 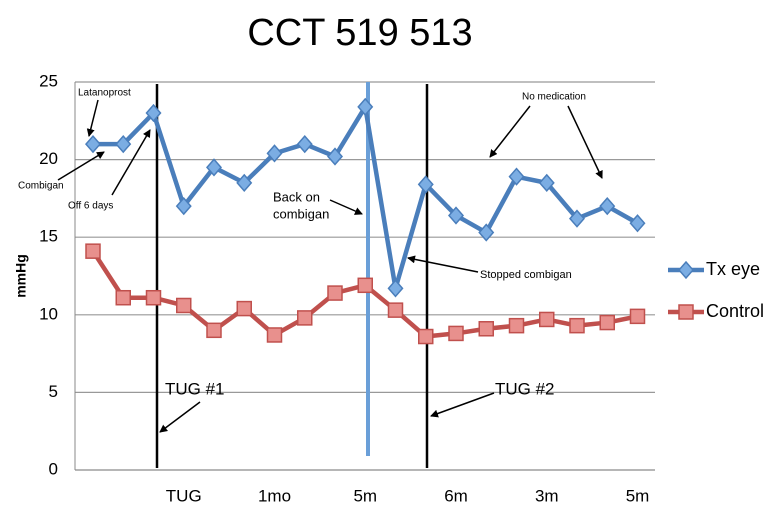 I want to click on chart-title: CCT 519 513, so click(x=359, y=33).